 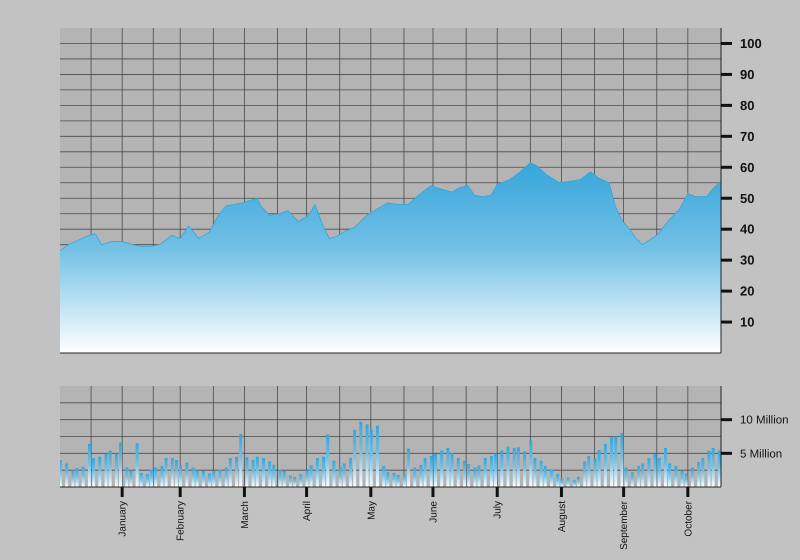 What do you see at coordinates (747, 260) in the screenshot?
I see `y-tick-label: 30` at bounding box center [747, 260].